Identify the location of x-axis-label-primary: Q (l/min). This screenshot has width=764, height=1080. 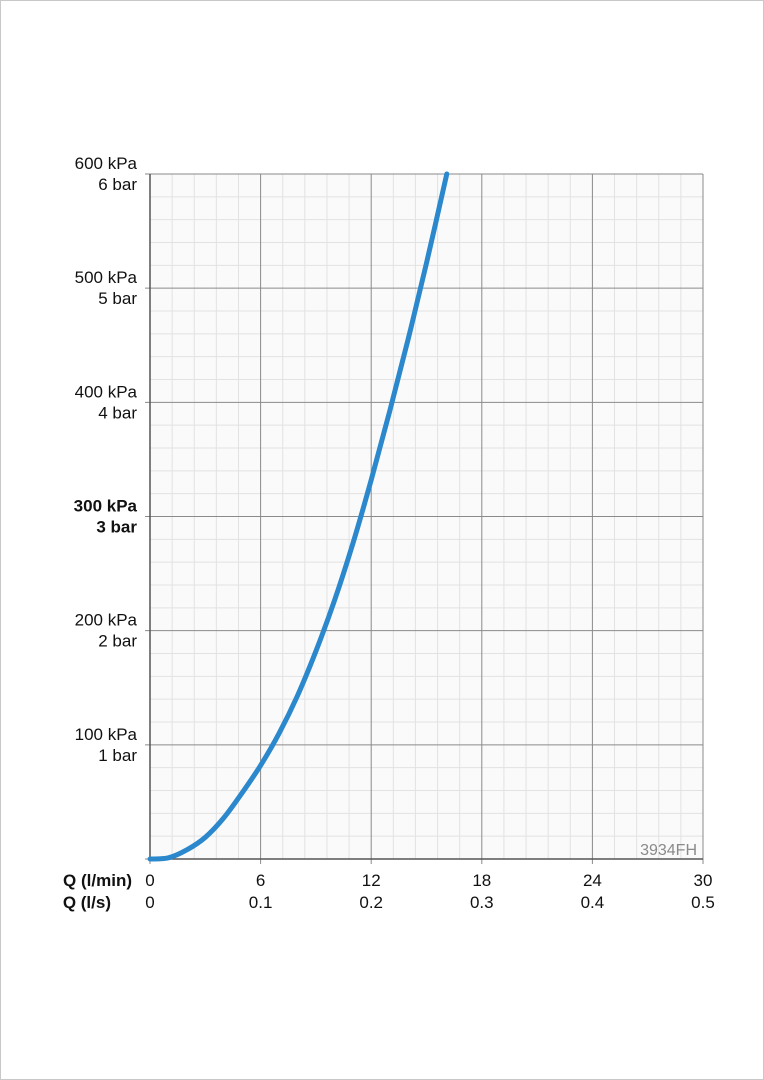
(97, 880).